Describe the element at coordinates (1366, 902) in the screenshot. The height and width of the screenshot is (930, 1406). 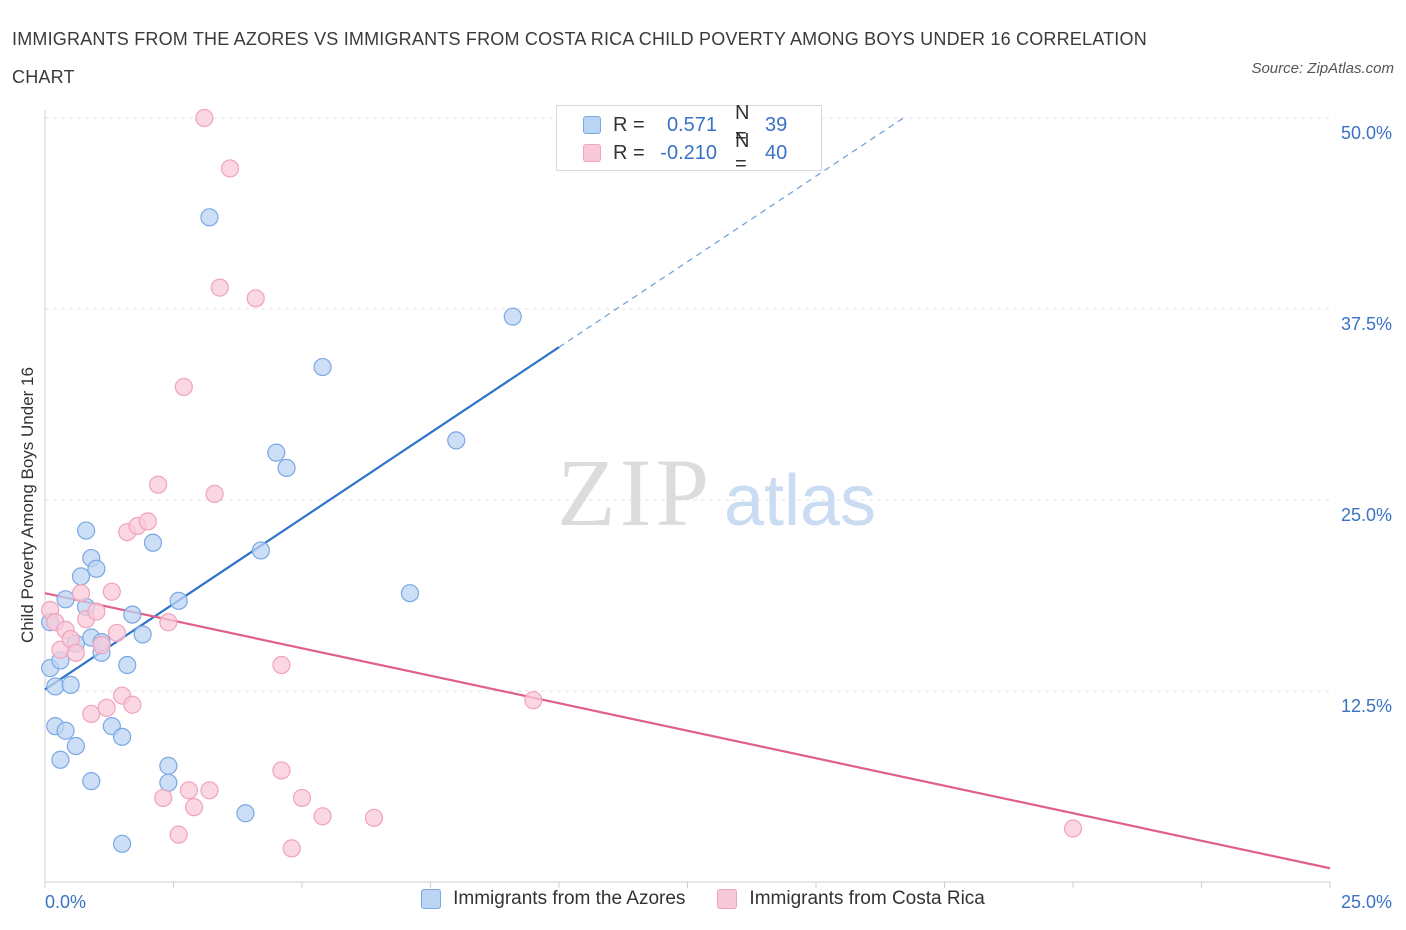
I see `x-tick-label-1: 25.0%` at that location.